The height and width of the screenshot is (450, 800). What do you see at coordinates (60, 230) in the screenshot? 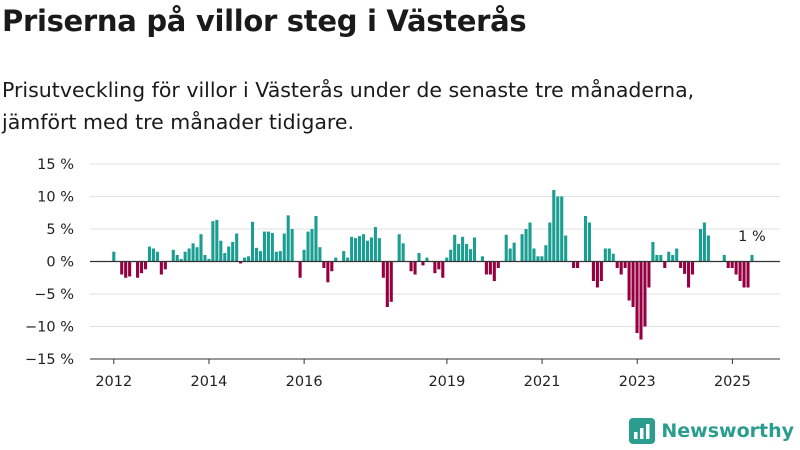
I see `y-tick-label: 5 %` at bounding box center [60, 230].